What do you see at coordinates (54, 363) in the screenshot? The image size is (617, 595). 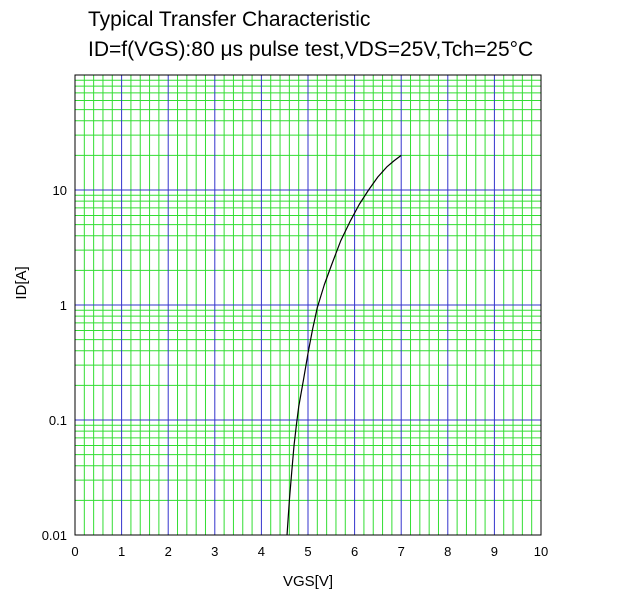 I see `y-tick-labels: 0.01 0.1 1 10` at bounding box center [54, 363].